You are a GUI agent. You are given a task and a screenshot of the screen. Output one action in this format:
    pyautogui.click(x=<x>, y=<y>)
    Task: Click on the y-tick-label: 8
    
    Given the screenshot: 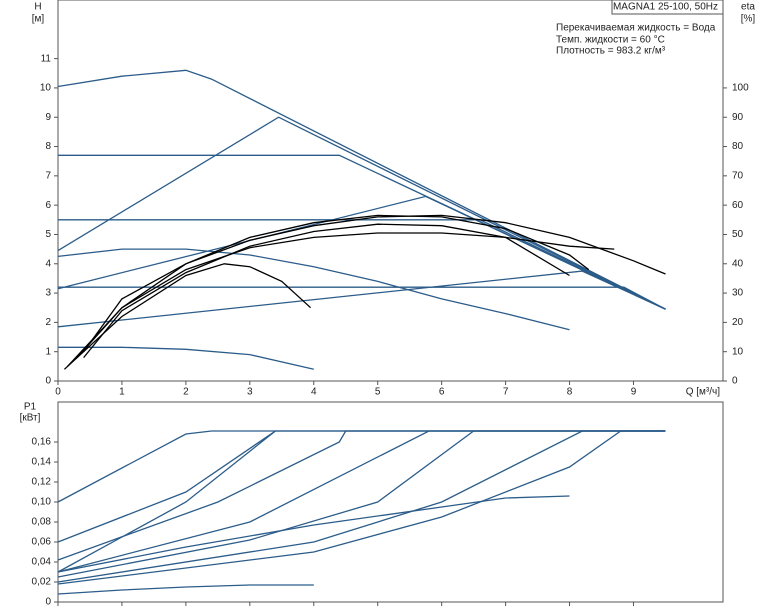 What is the action you would take?
    pyautogui.click(x=48, y=146)
    